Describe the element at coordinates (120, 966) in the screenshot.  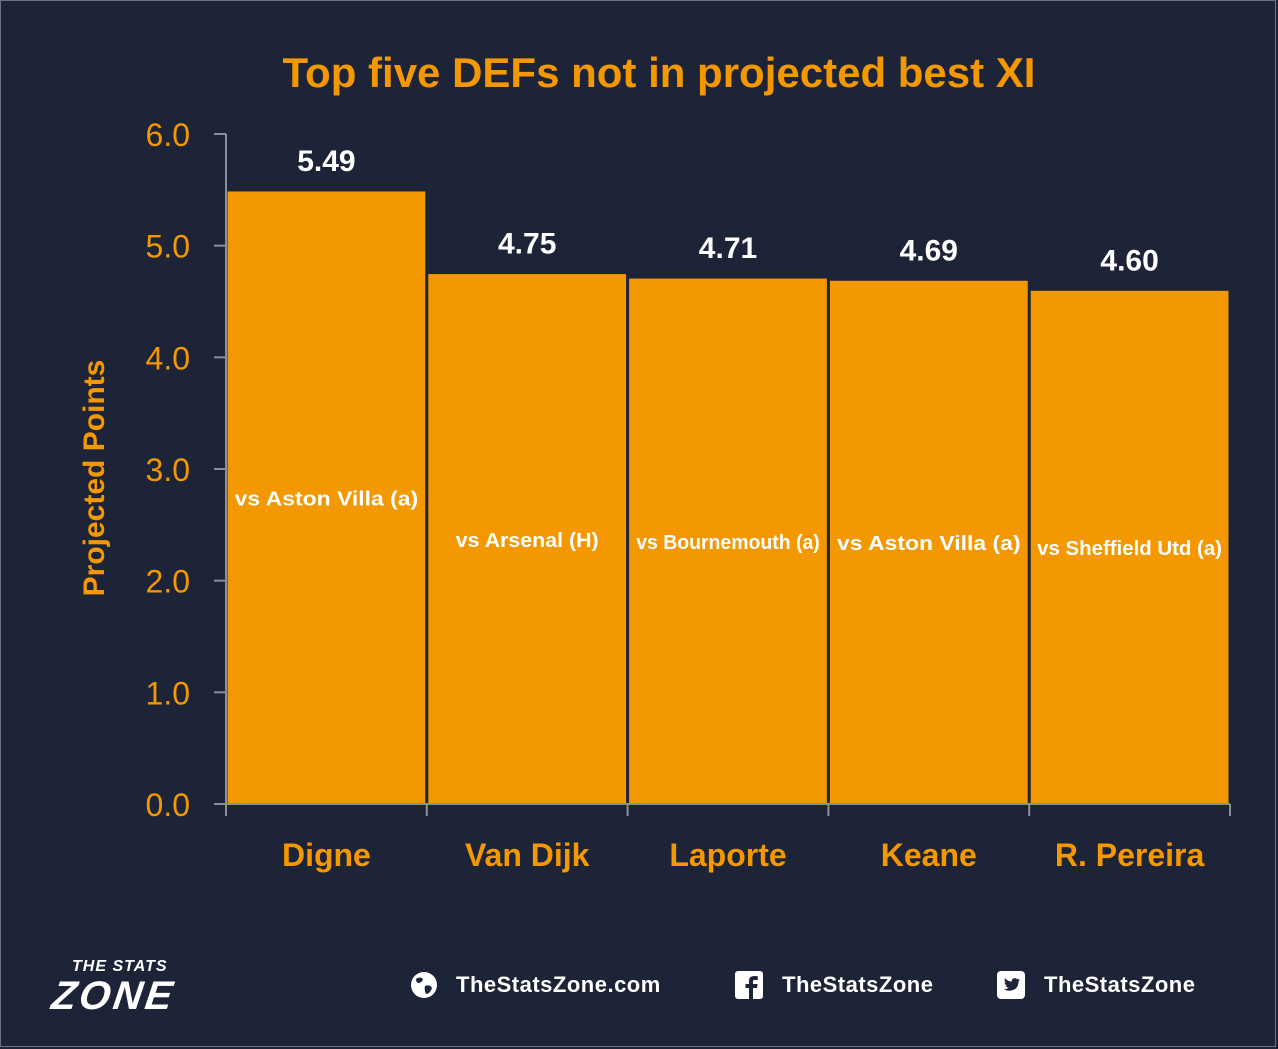
I see `logo-top-text: THE STATS` at that location.